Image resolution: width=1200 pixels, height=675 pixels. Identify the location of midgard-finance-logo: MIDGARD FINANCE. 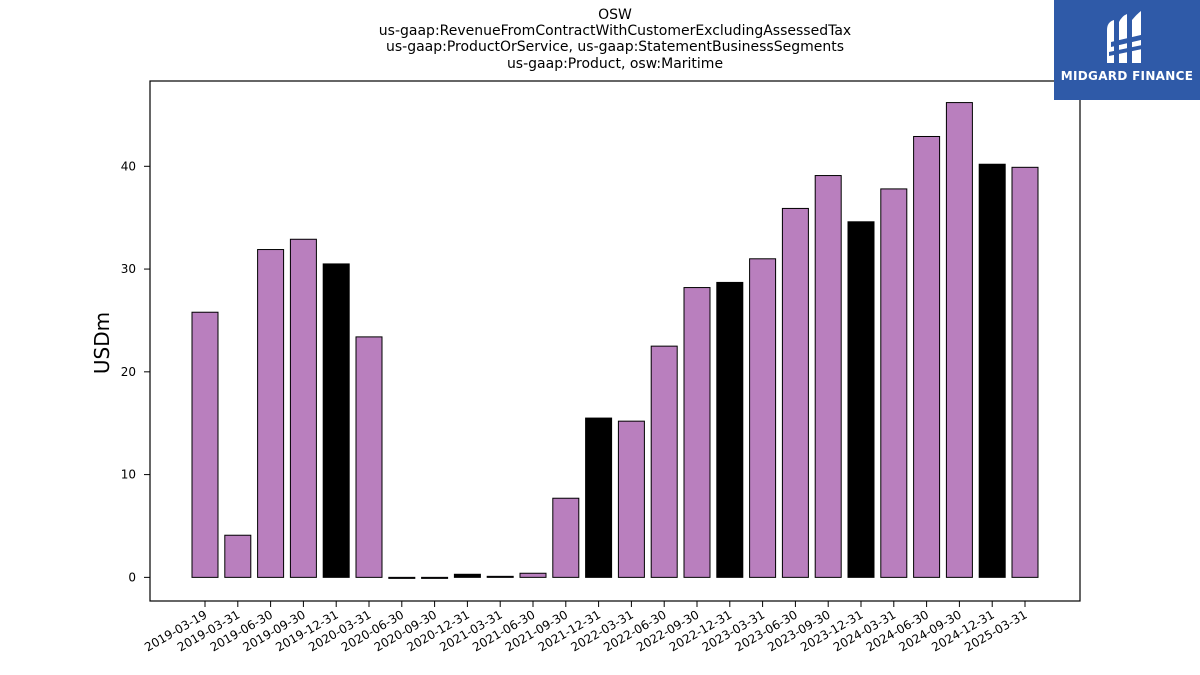
(1127, 50).